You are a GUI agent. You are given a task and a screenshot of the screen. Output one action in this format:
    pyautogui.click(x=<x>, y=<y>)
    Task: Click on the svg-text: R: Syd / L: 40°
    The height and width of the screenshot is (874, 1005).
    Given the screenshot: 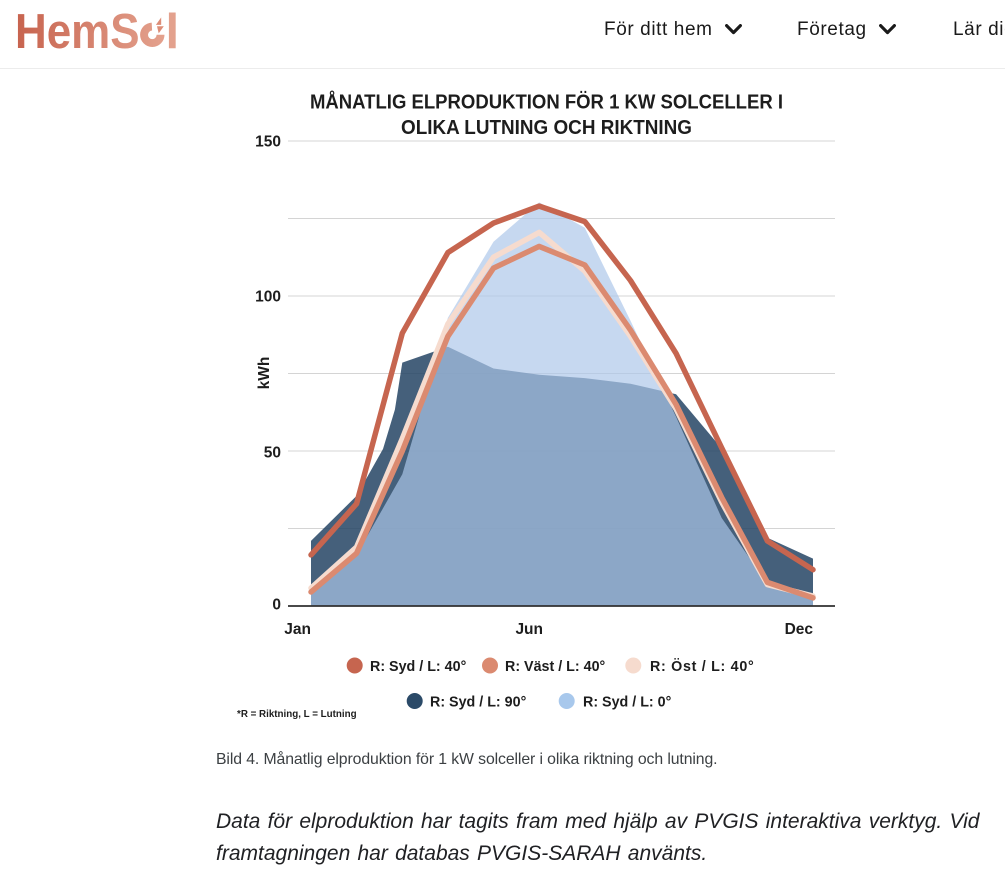 What is the action you would take?
    pyautogui.click(x=418, y=667)
    